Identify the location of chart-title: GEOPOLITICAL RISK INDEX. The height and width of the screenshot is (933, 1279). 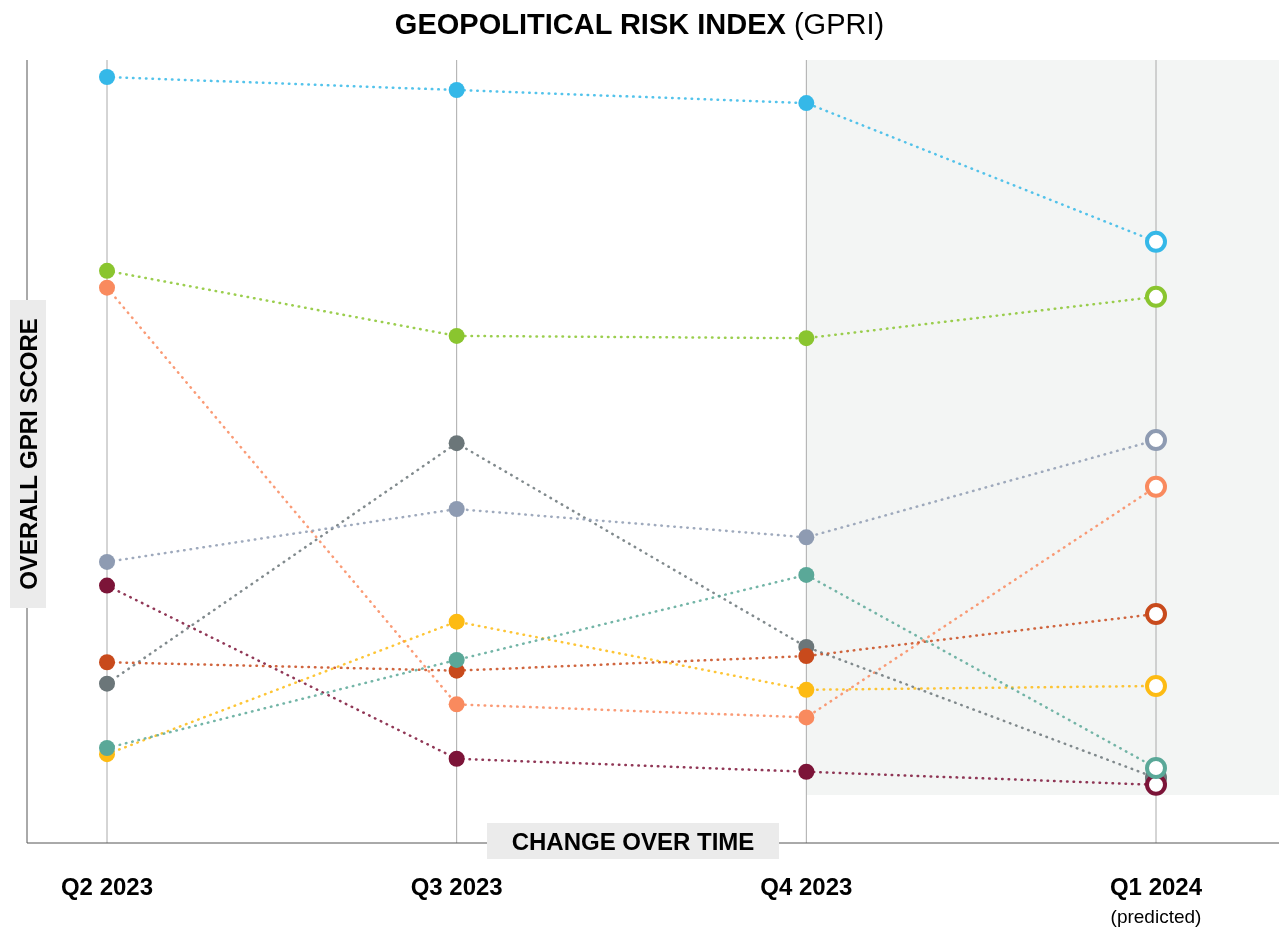
(590, 24).